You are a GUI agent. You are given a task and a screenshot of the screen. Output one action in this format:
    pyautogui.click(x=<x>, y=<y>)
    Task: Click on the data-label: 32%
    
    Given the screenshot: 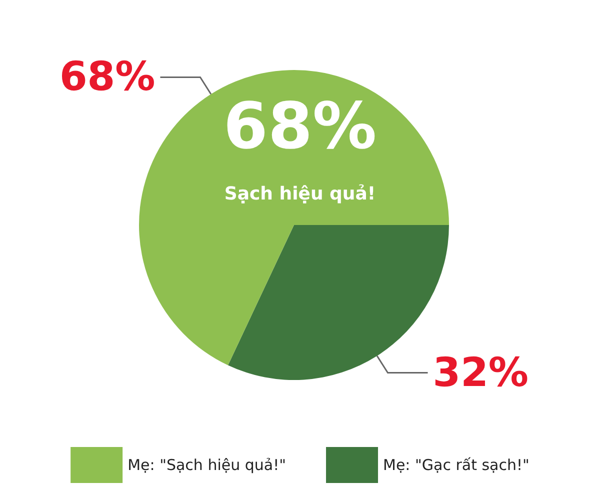 What is the action you would take?
    pyautogui.click(x=480, y=373)
    